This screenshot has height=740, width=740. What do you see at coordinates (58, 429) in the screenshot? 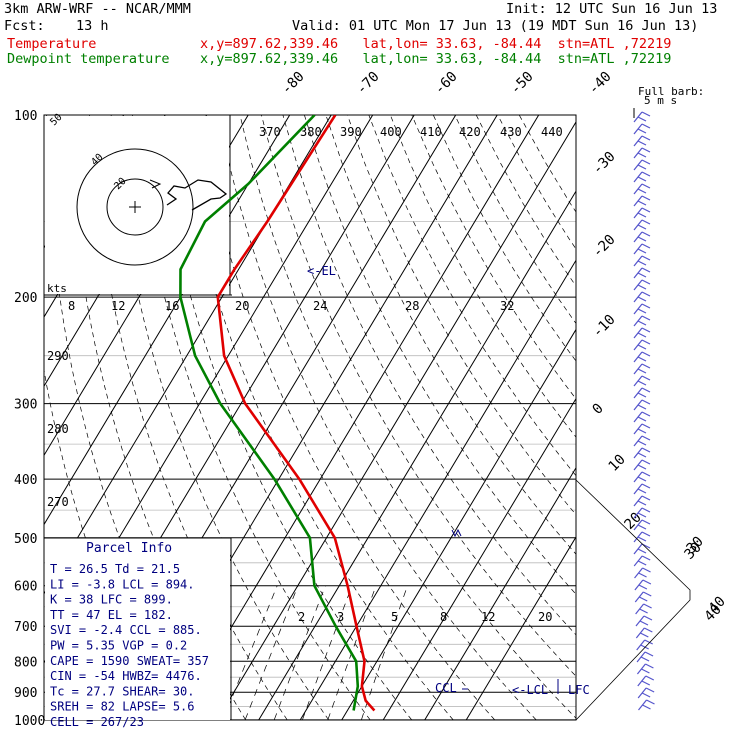
I see `theta-side-label: 280` at bounding box center [58, 429].